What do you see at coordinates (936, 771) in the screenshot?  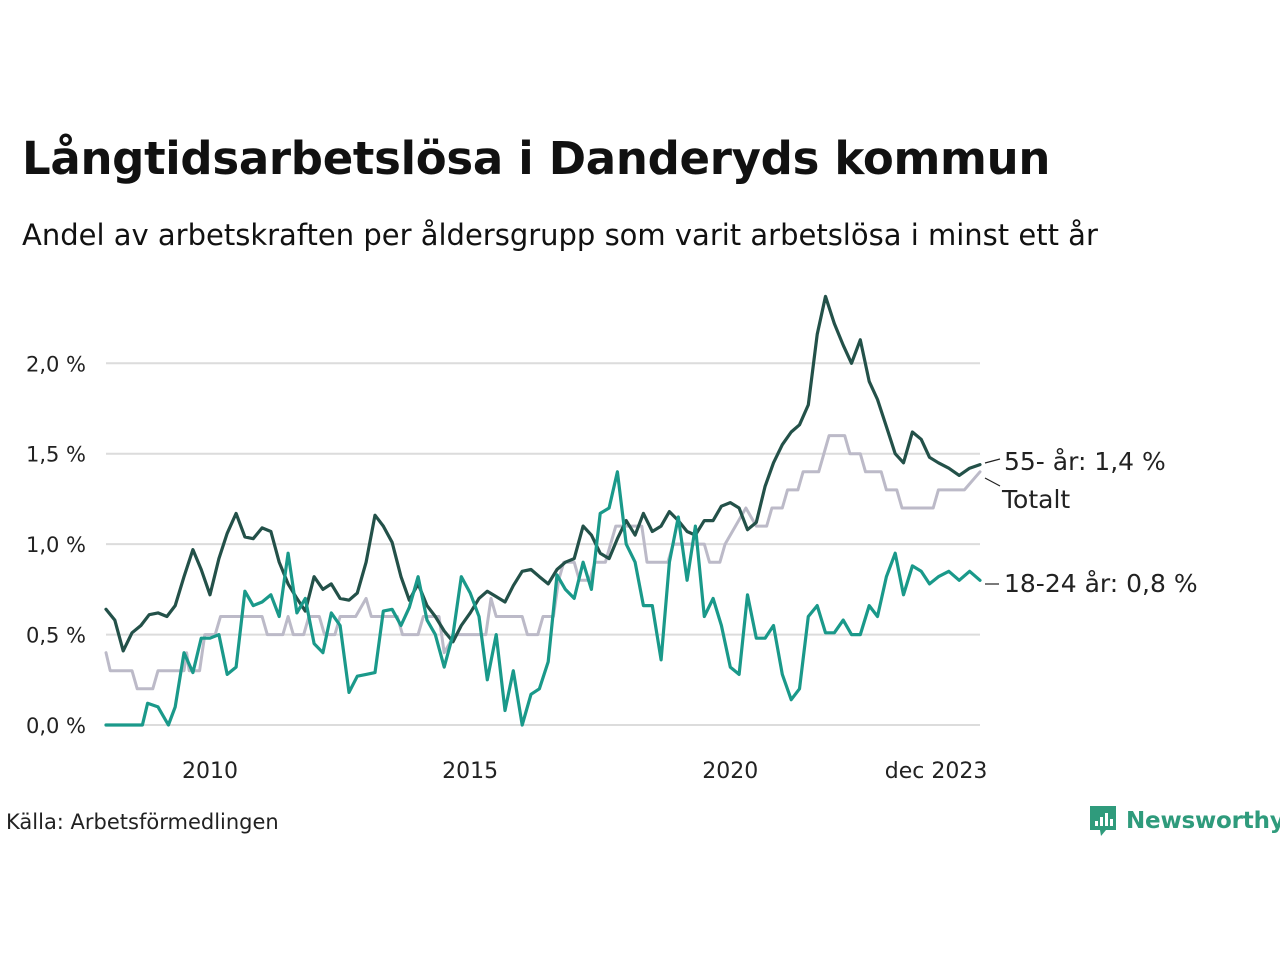 I see `x-tick-label: dec 2023` at bounding box center [936, 771].